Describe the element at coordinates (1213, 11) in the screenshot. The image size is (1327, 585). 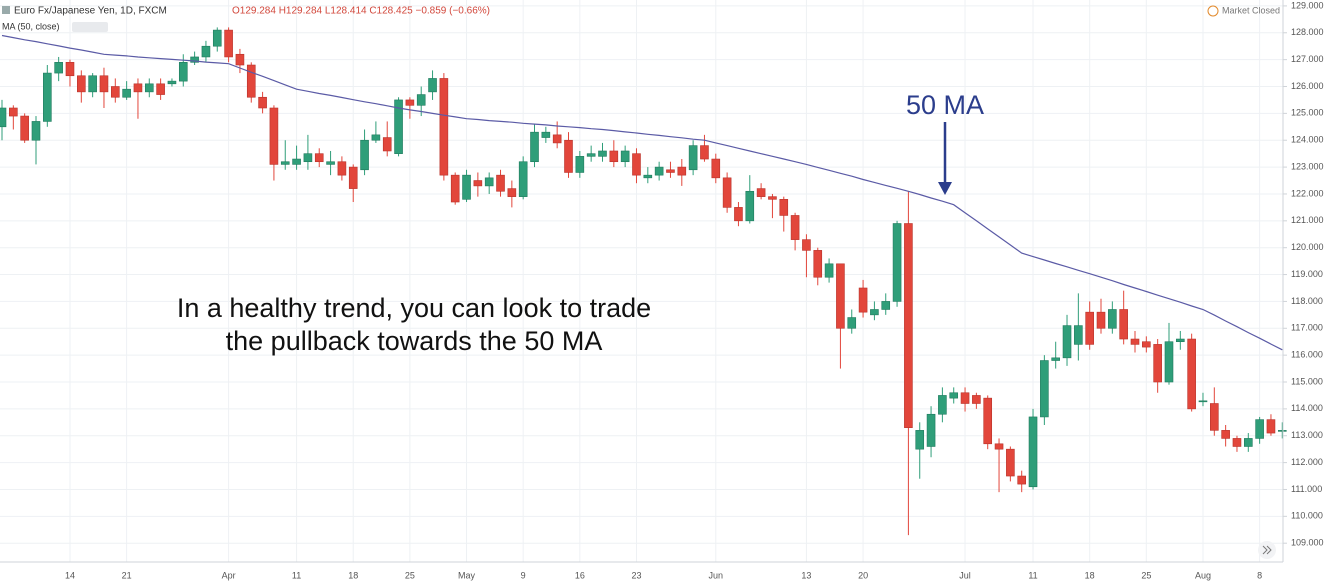
I see `status-icon` at that location.